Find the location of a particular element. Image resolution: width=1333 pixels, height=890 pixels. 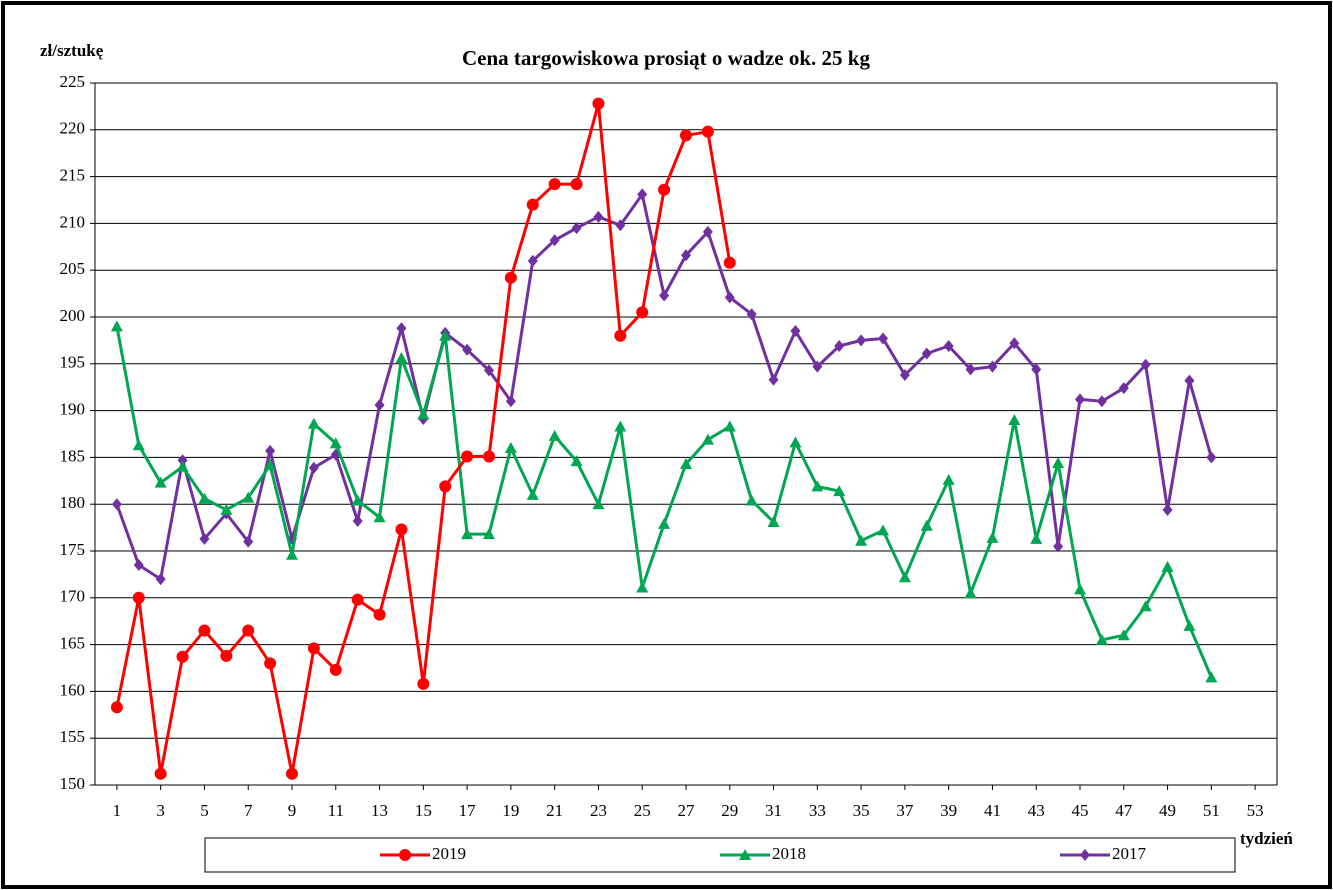

y-tick-label: 195 is located at coordinates (73, 362).